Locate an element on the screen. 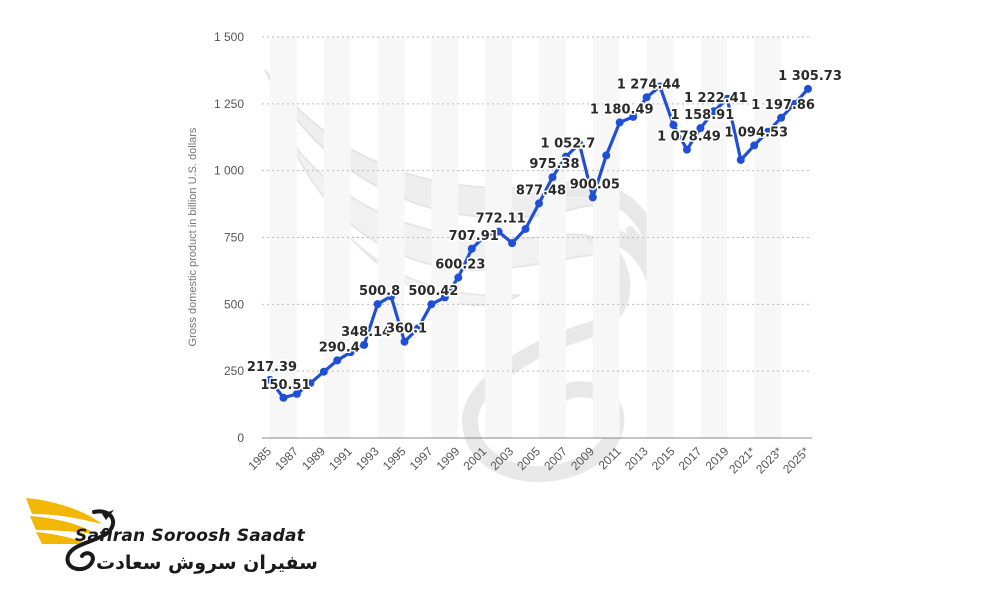  data-label: 600.23 is located at coordinates (460, 265).